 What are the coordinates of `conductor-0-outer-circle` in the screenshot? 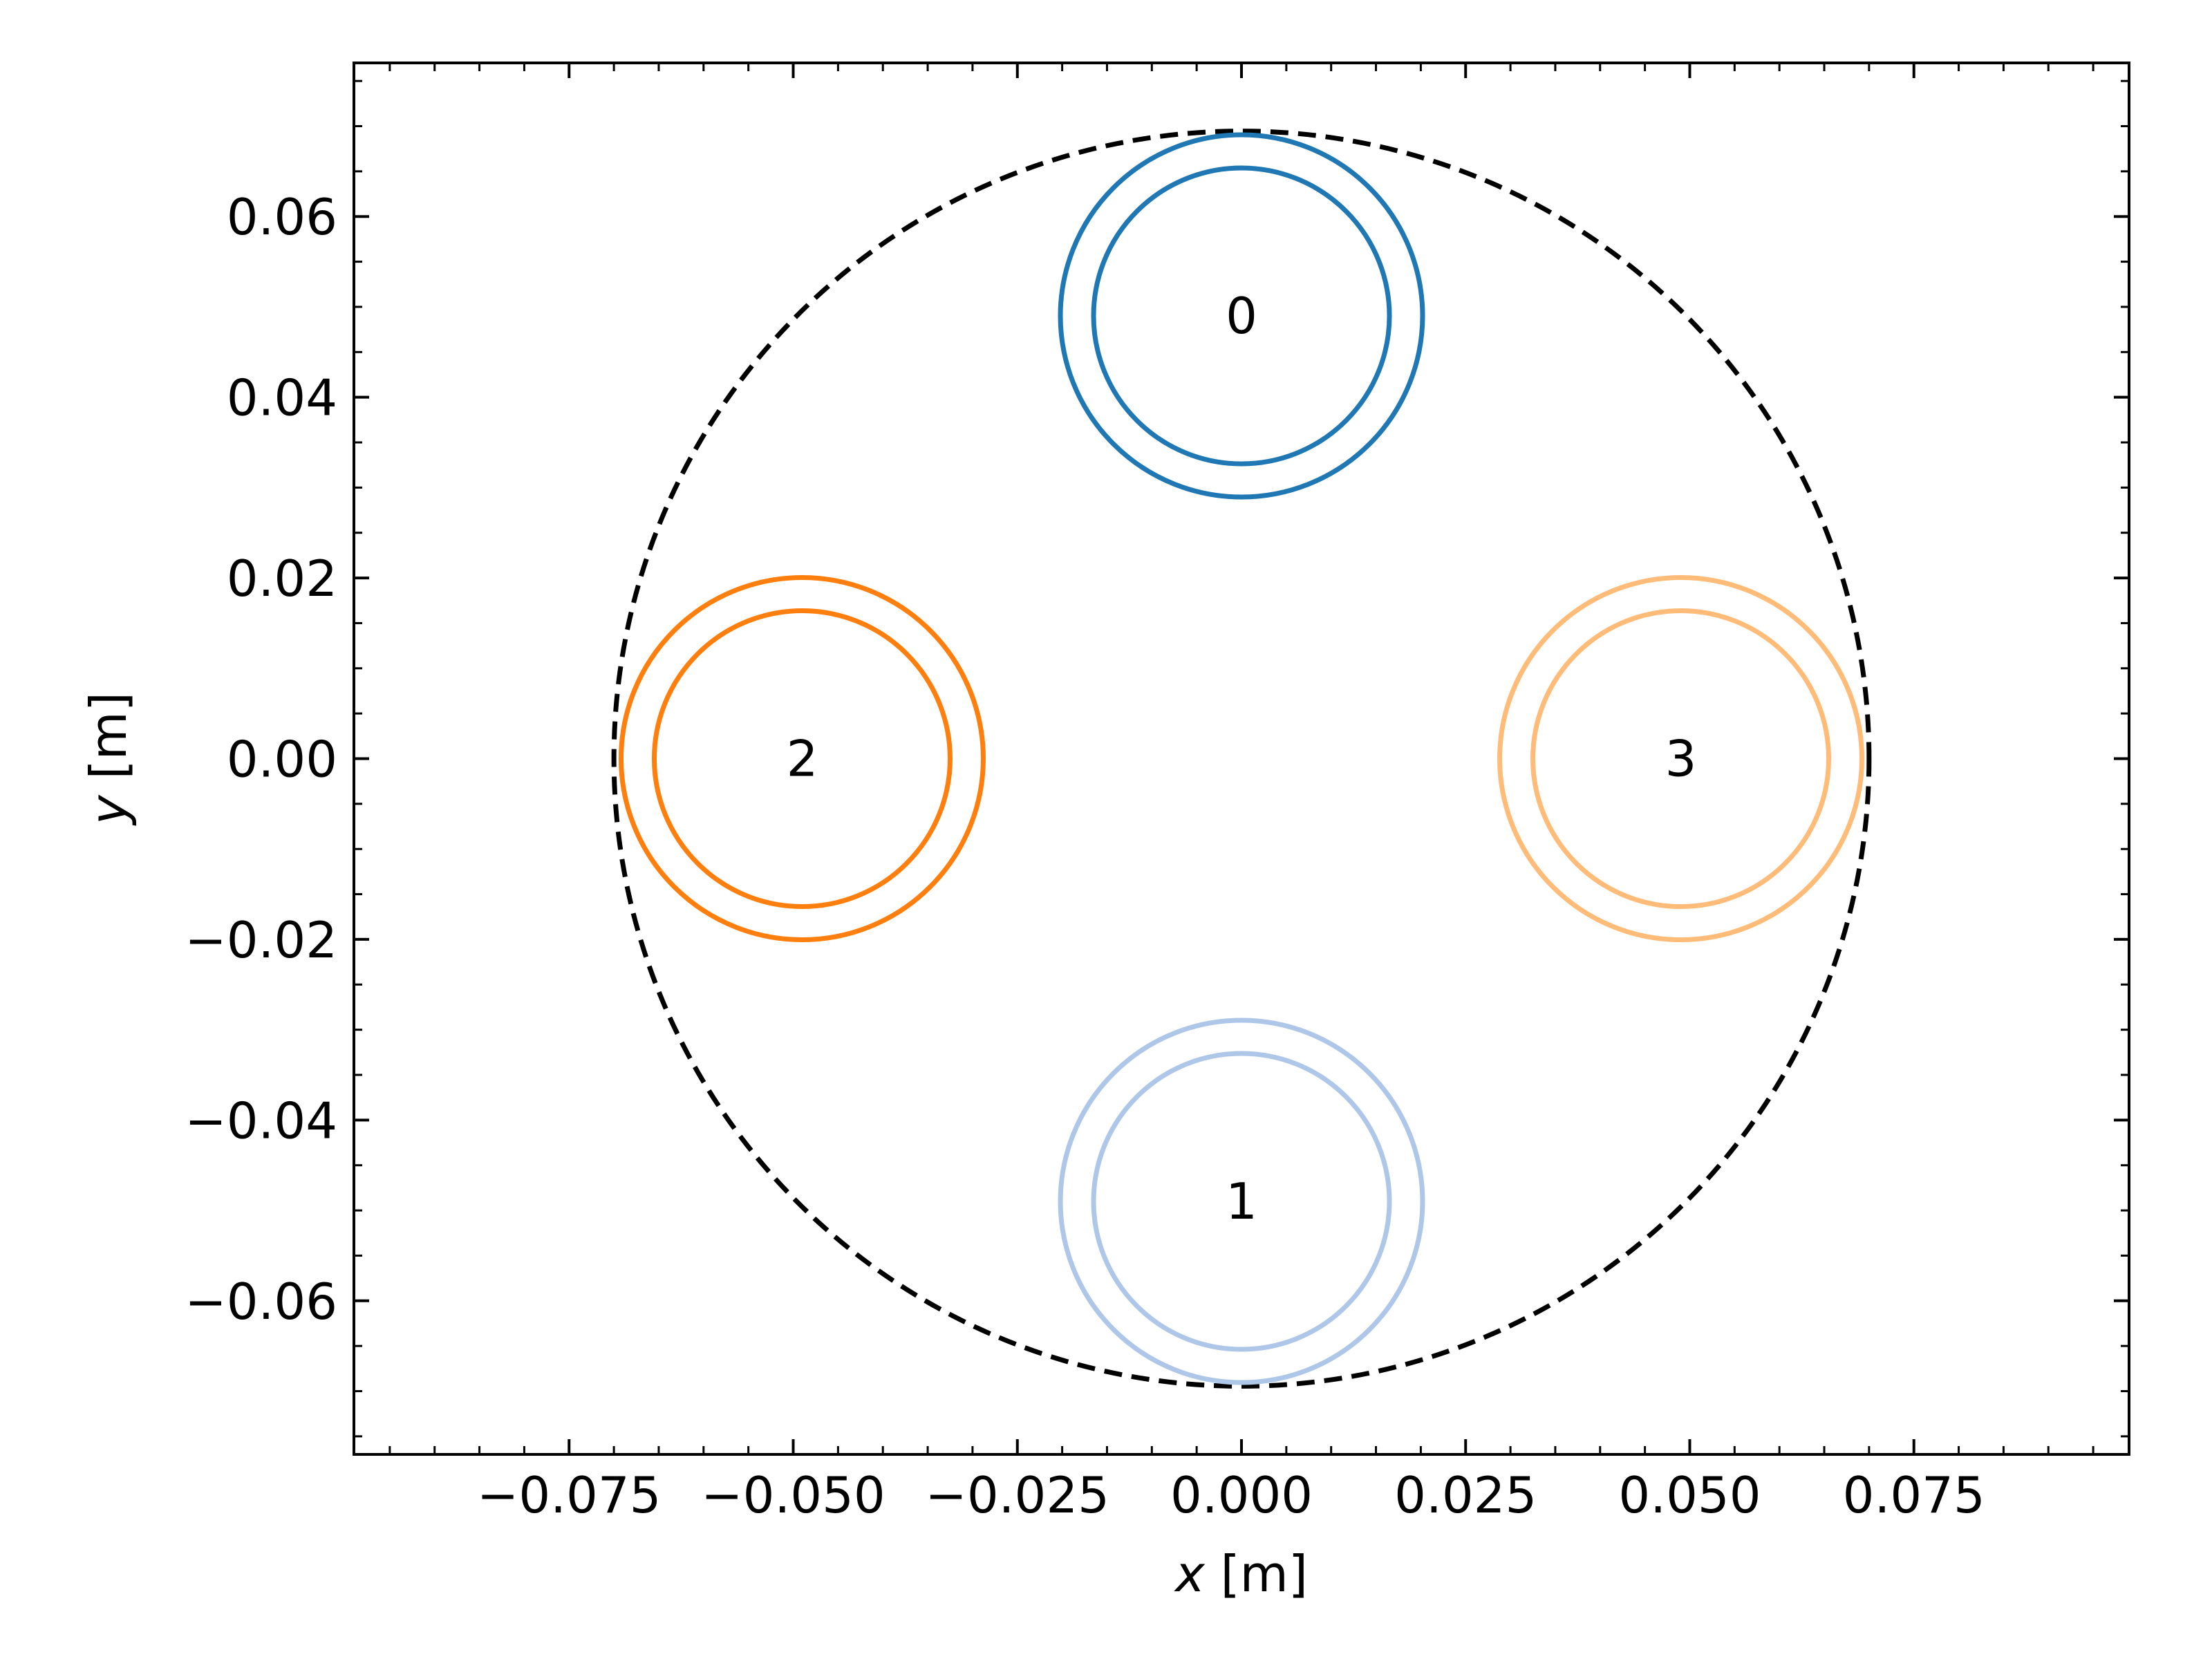 It's located at (1241, 316).